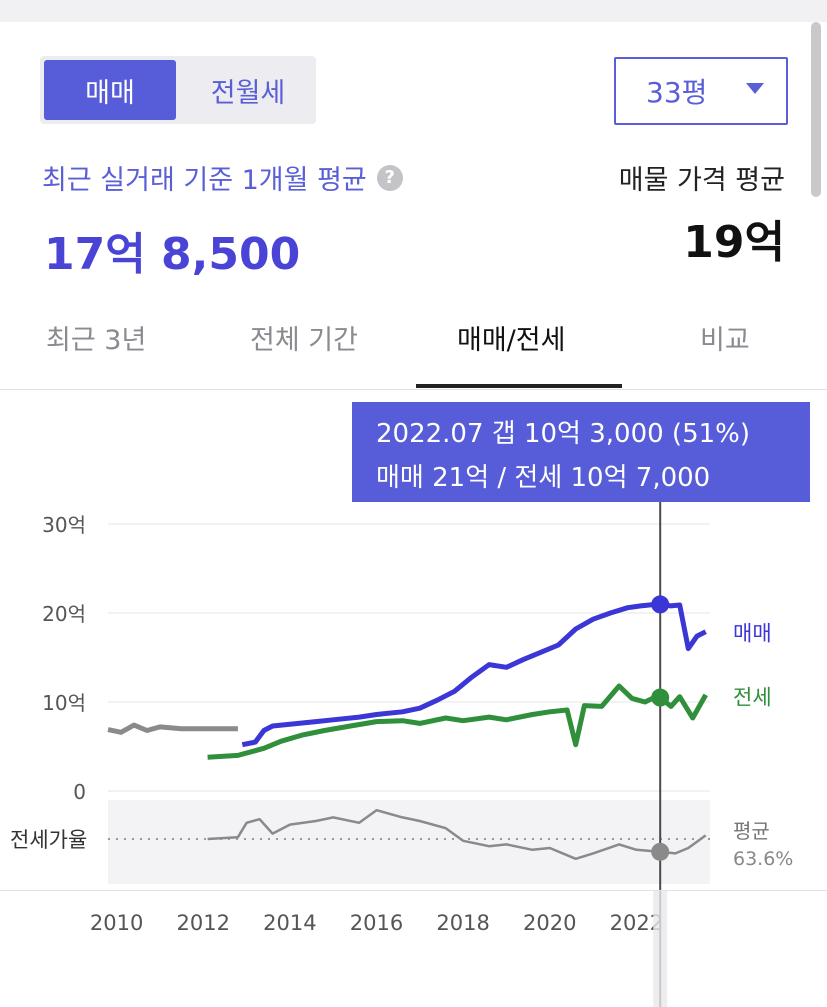 This screenshot has height=1007, width=827. I want to click on marker-jeonse, so click(660, 697).